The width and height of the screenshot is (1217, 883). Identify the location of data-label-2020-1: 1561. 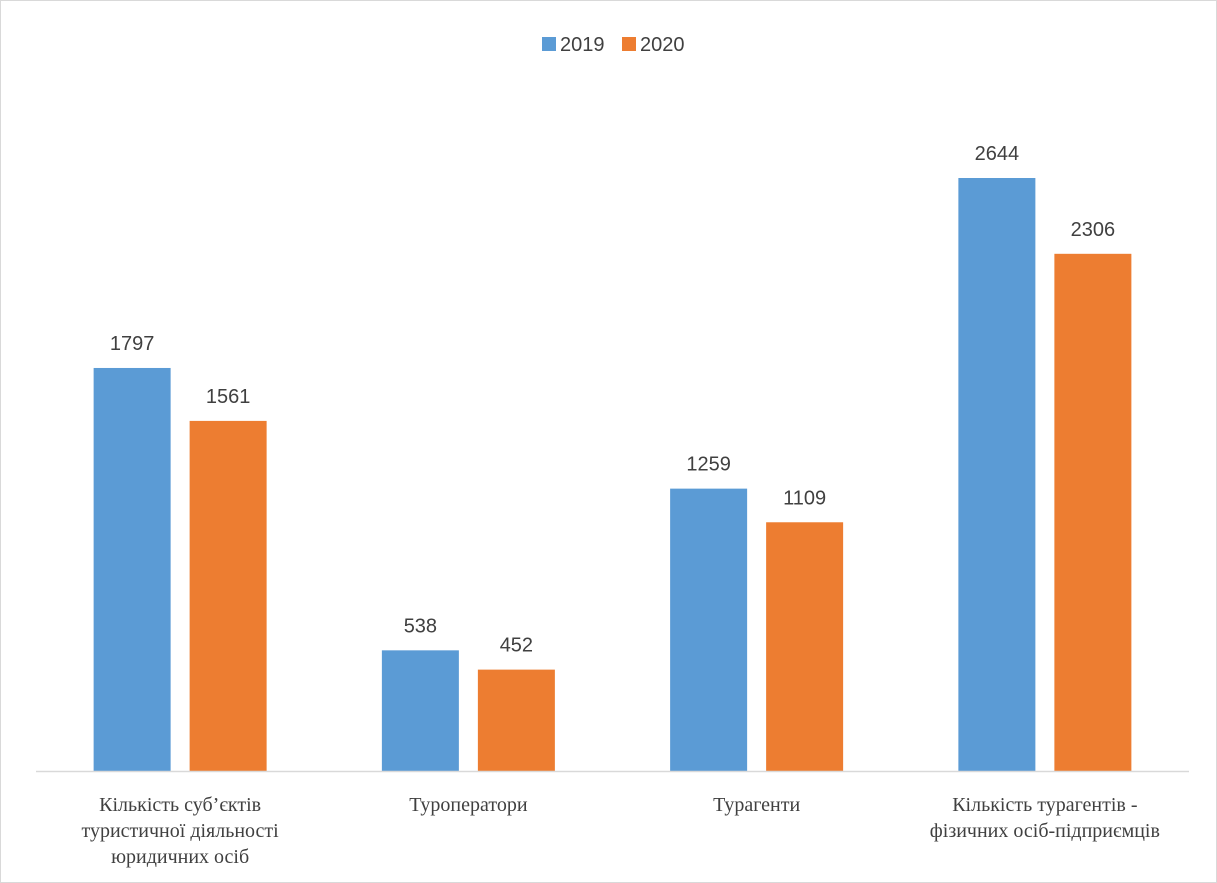
(228, 397).